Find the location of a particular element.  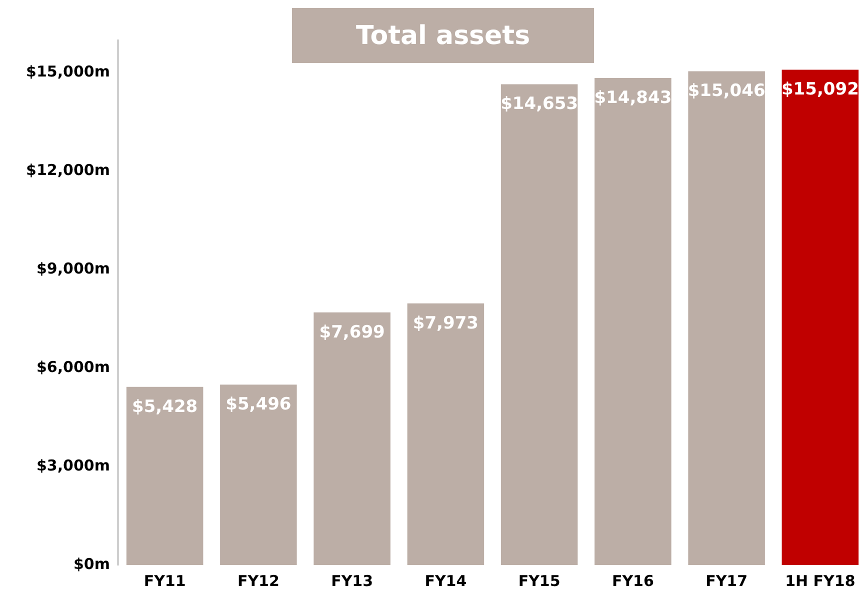

x-tick-label: FY14 is located at coordinates (445, 581).